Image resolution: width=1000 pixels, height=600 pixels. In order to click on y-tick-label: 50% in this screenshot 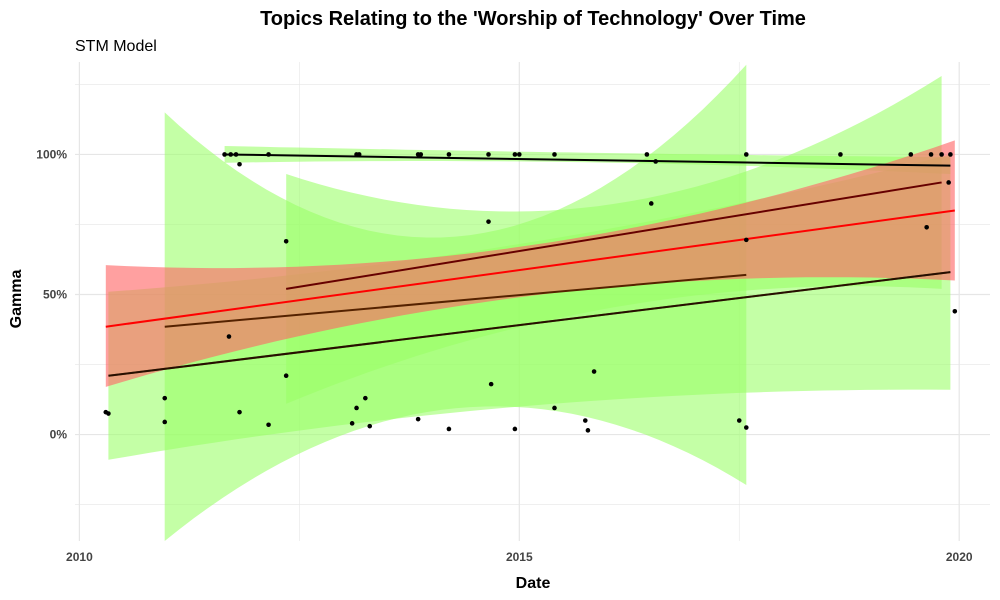, I will do `click(55, 294)`.